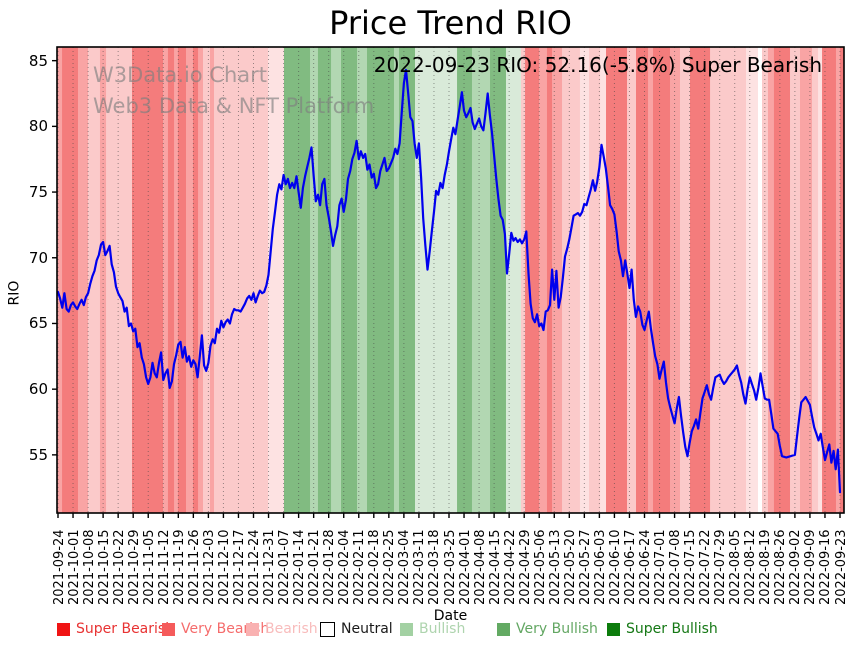  What do you see at coordinates (224, 567) in the screenshot?
I see `x-tick-label: 2021-12-10` at bounding box center [224, 567].